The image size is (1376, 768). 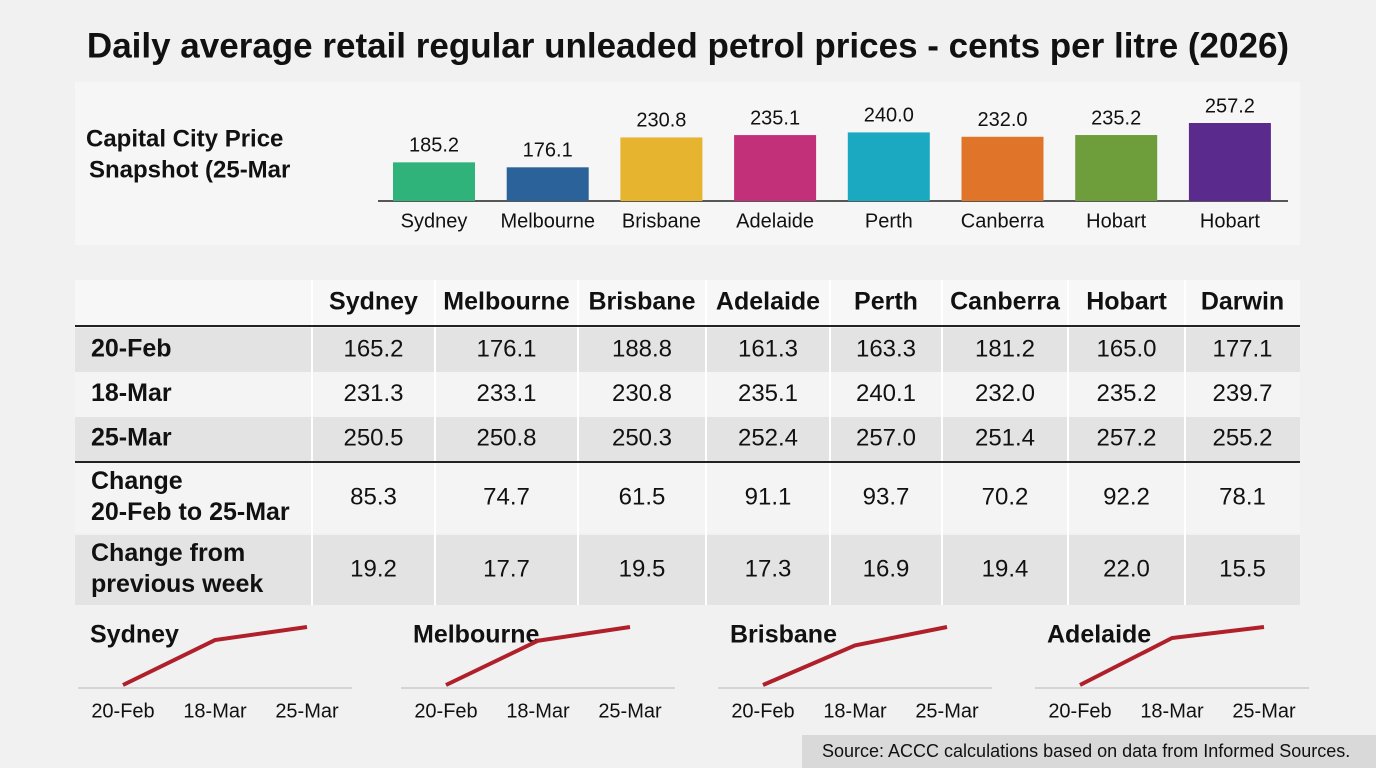 I want to click on table-cell: 257.0, so click(x=886, y=437).